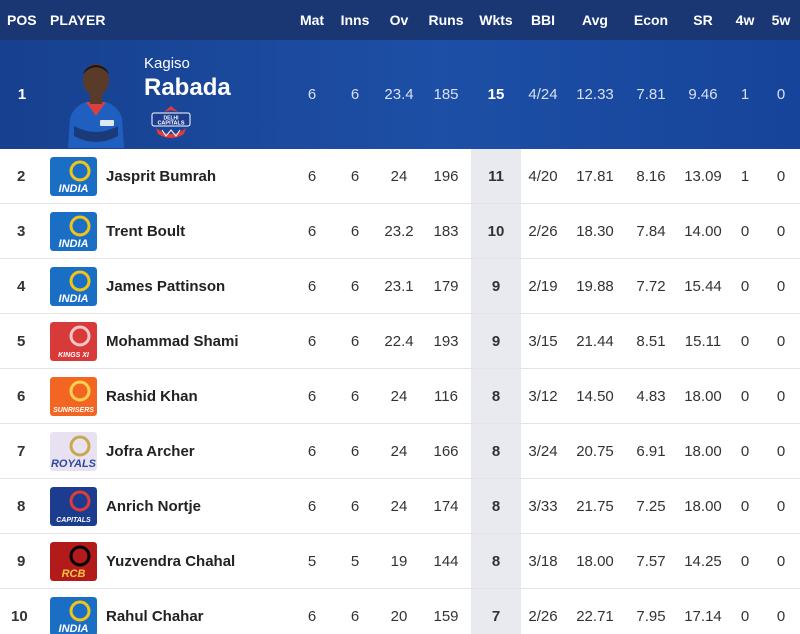  I want to click on leader-last-name: Rabada, so click(187, 87).